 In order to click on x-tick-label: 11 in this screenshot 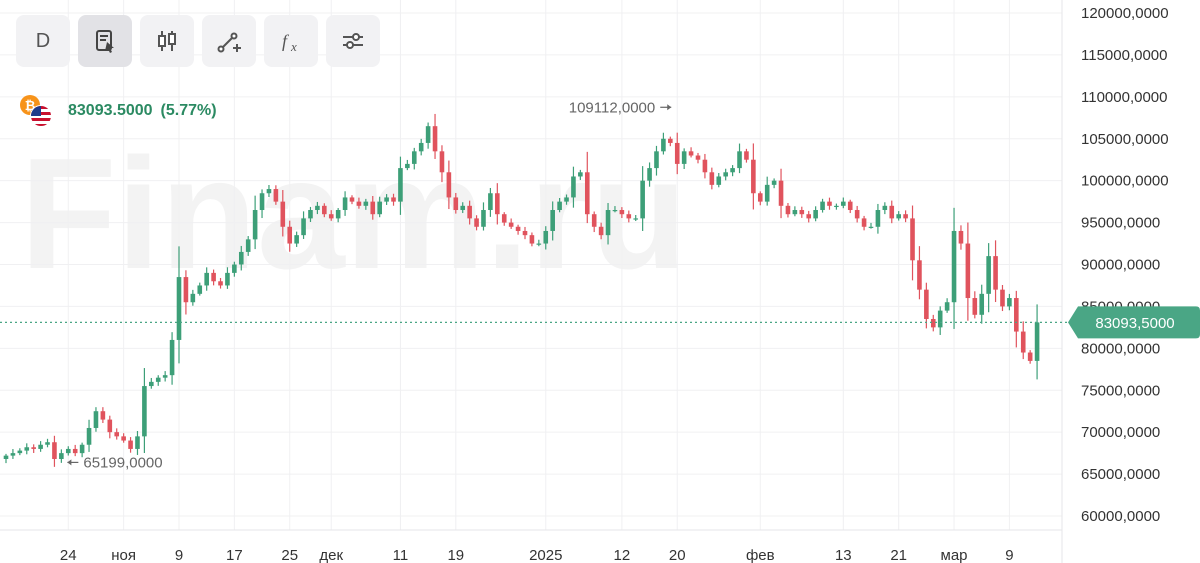, I will do `click(401, 555)`.